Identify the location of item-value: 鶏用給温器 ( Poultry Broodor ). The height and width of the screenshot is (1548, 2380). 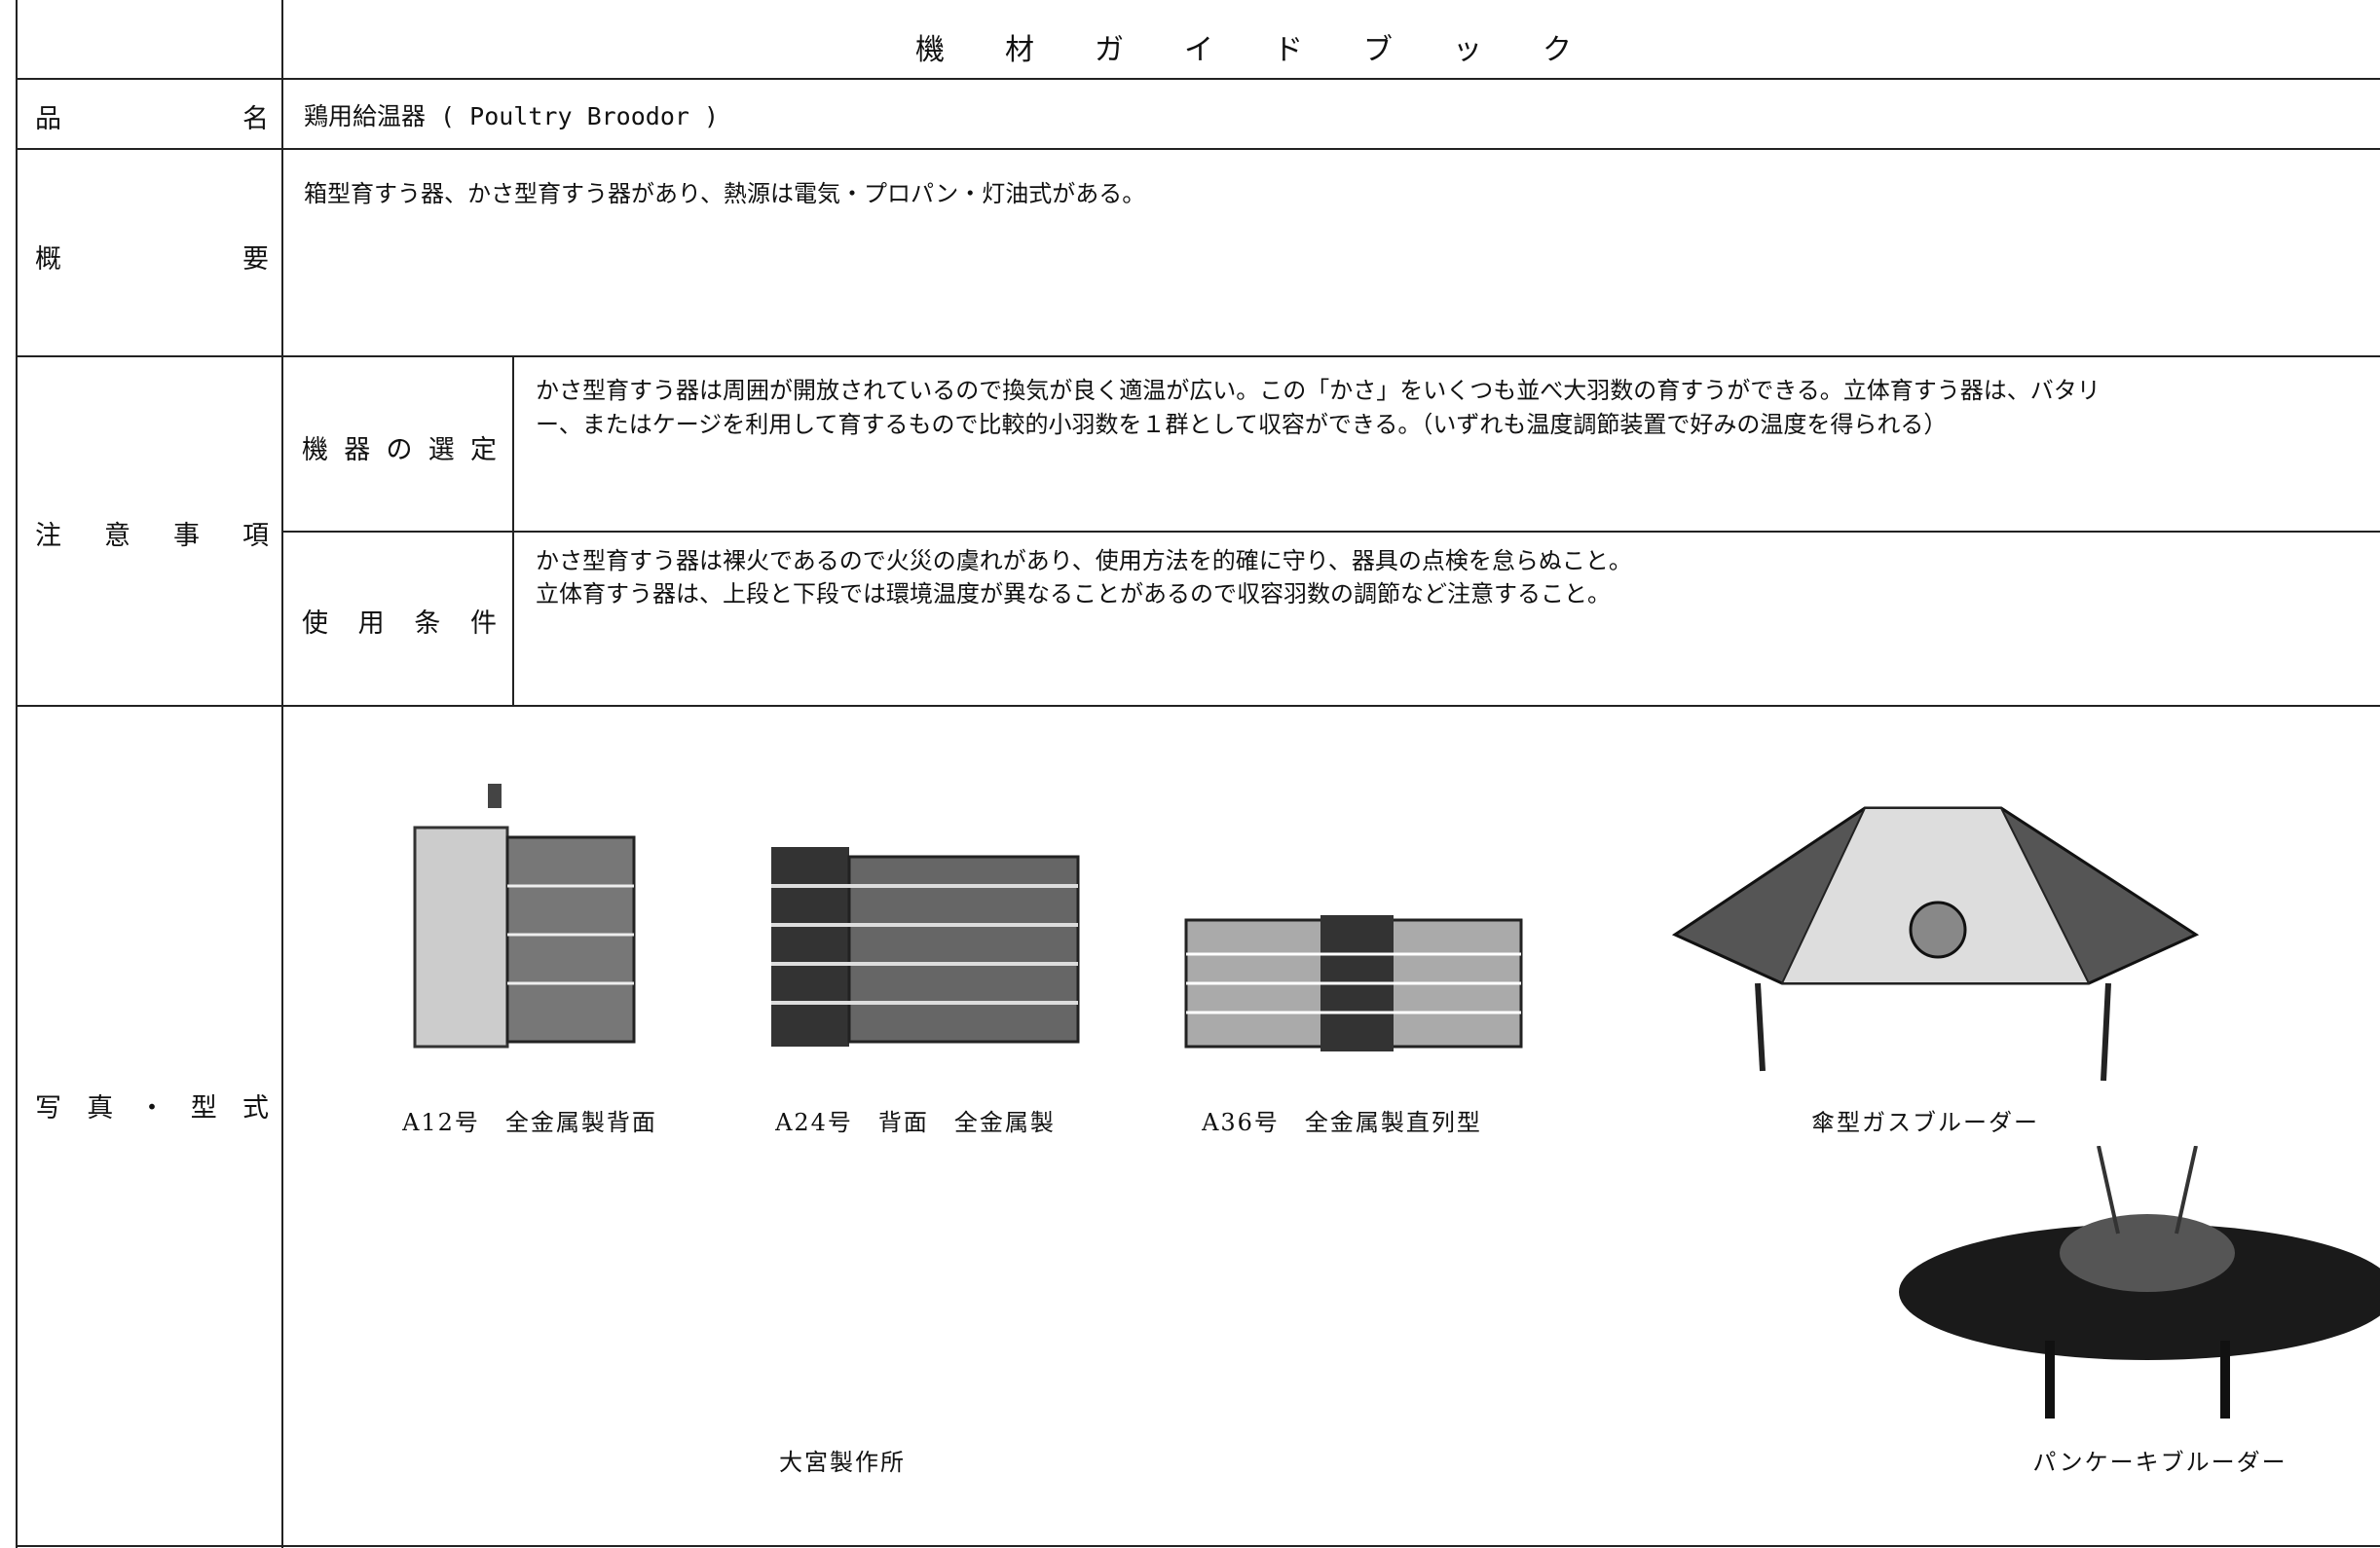
(512, 116).